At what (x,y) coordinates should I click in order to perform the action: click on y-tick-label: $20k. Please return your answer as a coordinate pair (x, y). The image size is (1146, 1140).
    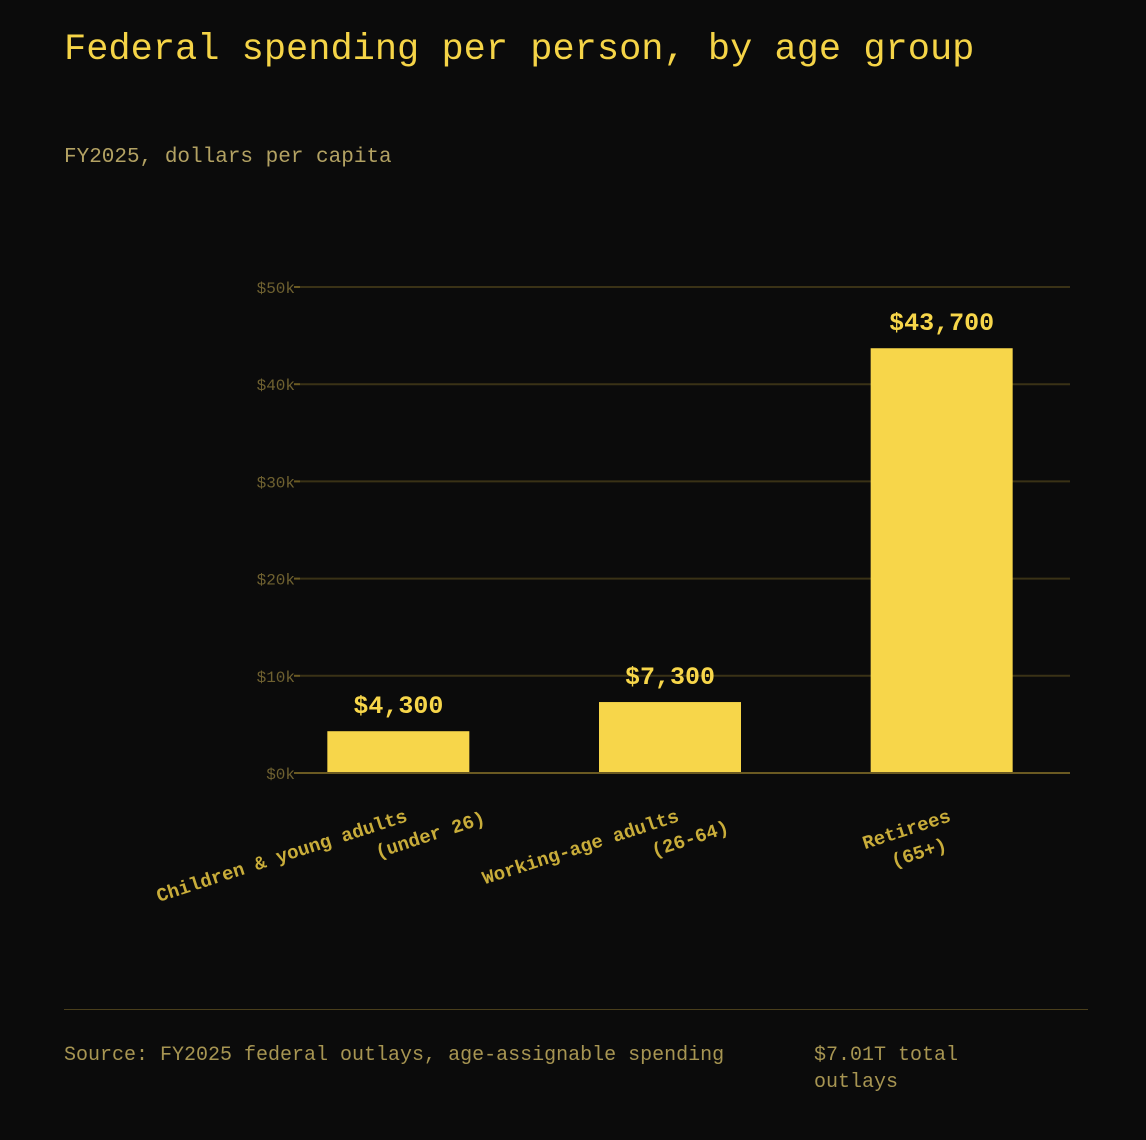
    Looking at the image, I should click on (276, 581).